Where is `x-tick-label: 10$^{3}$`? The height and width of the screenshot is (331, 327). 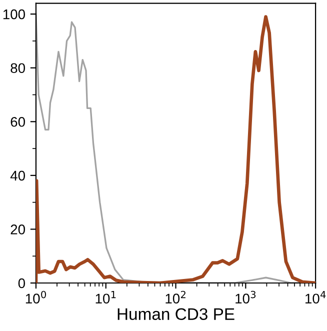 x-tick-label: 10$^{3}$ is located at coordinates (246, 297).